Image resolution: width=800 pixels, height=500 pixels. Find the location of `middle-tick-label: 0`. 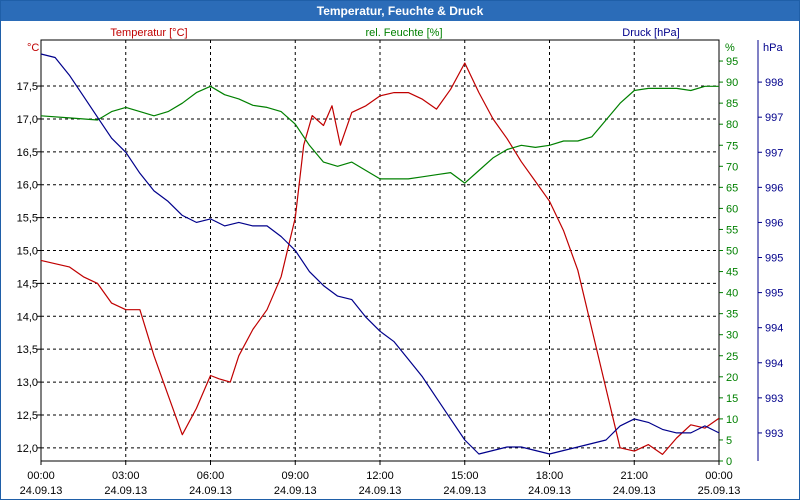

middle-tick-label: 0 is located at coordinates (729, 462).